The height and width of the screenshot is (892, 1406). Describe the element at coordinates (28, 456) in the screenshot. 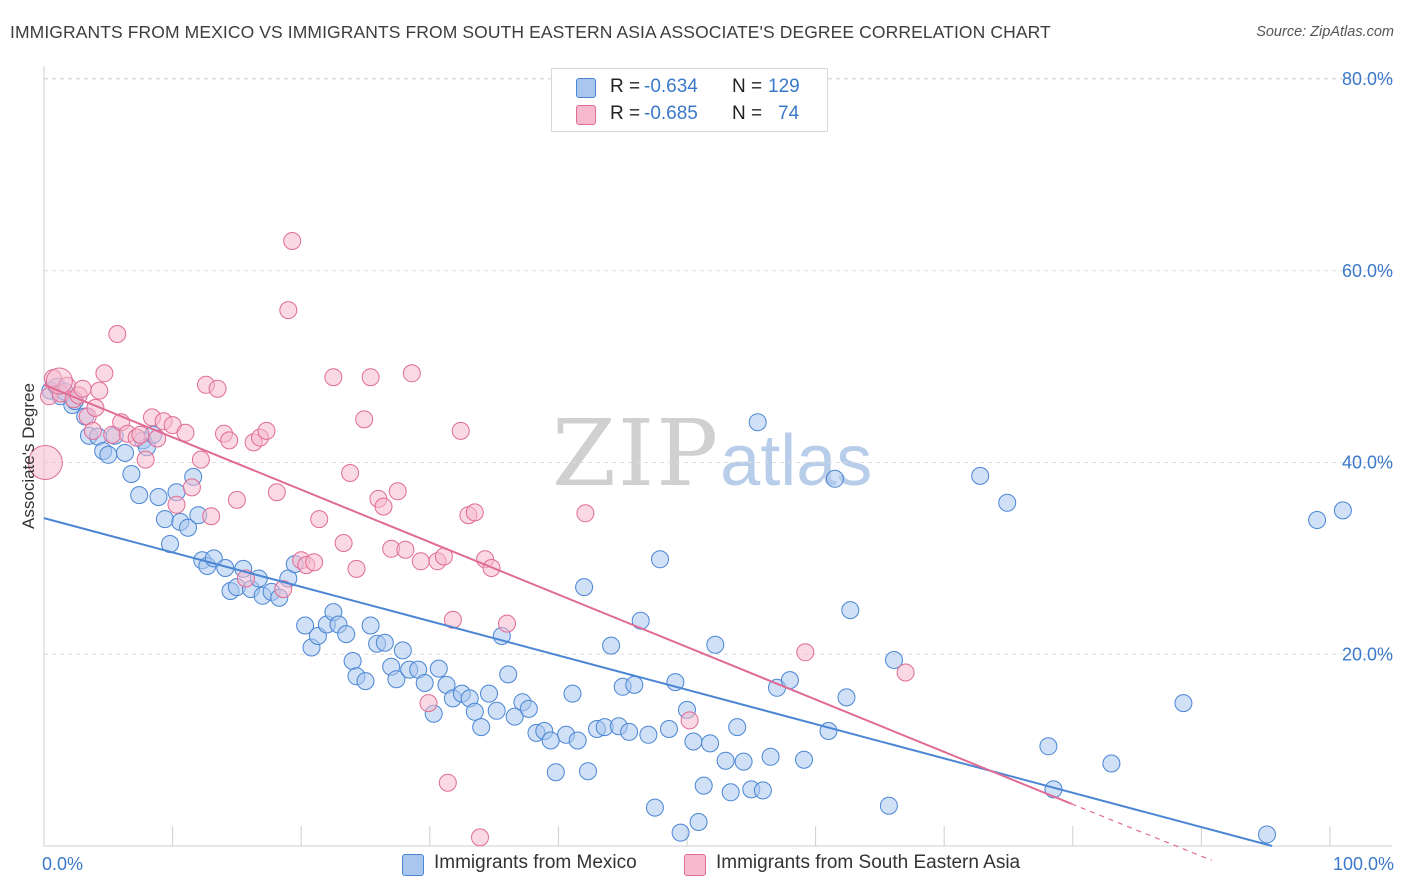

I see `y-axis-title: Associate's Degree` at that location.